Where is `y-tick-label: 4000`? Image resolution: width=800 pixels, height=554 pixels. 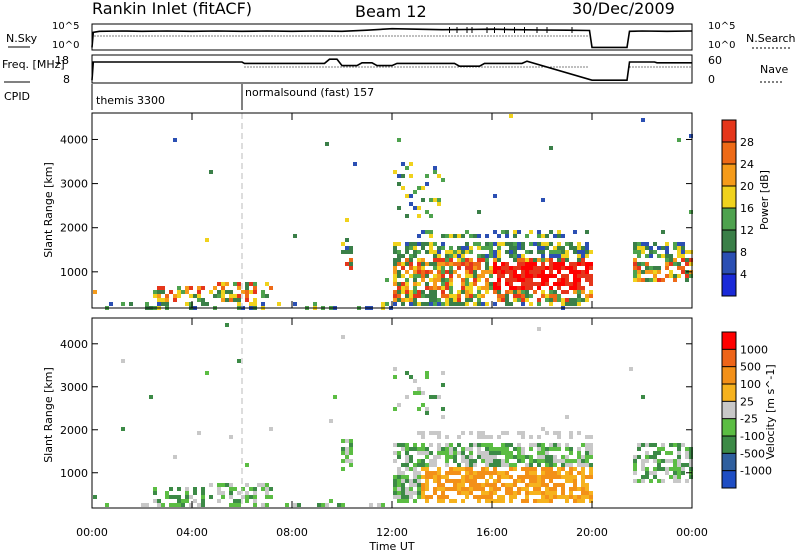
y-tick-label: 4000 is located at coordinates (74, 139).